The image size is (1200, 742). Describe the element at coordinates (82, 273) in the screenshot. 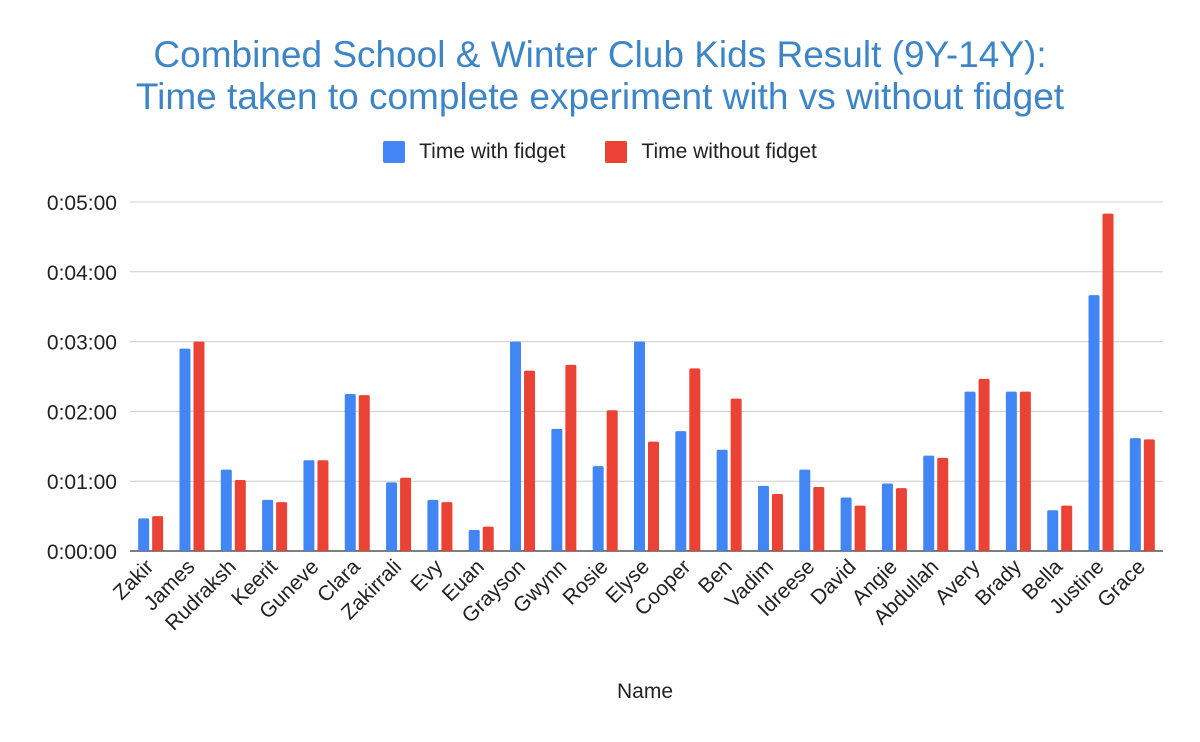

I see `y-tick-label: 0:04:00` at that location.